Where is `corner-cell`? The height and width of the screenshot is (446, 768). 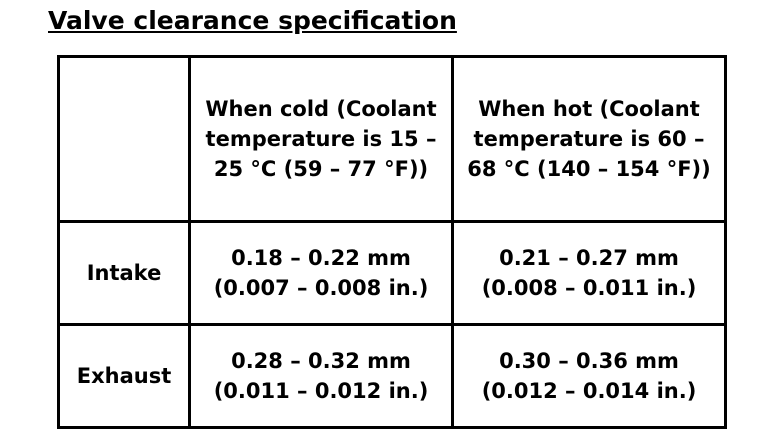 corner-cell is located at coordinates (124, 139).